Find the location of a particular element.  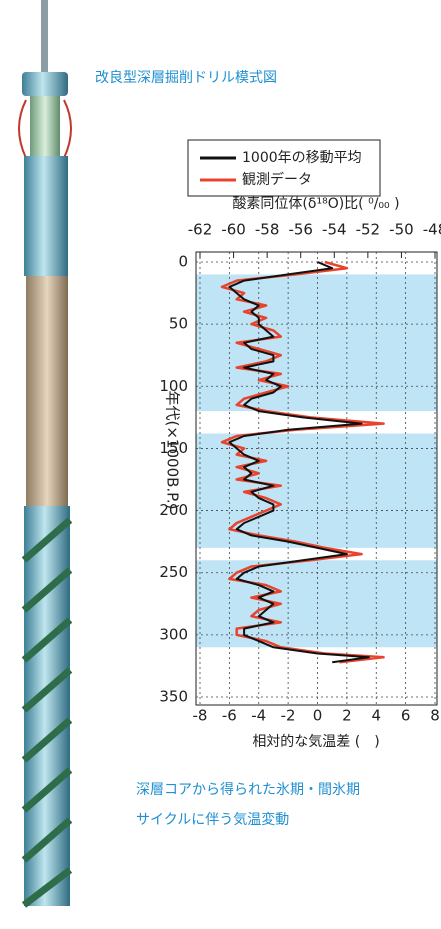

drill-illustration is located at coordinates (45, 454).